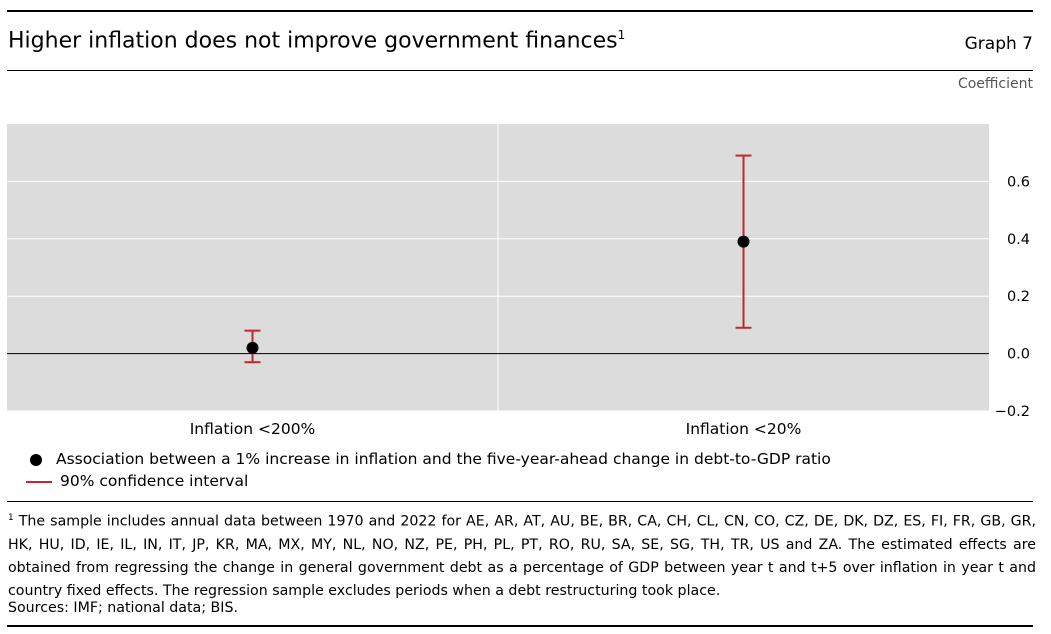 The width and height of the screenshot is (1051, 634). Describe the element at coordinates (154, 481) in the screenshot. I see `legend-ci-label: 90% confidence interval` at that location.